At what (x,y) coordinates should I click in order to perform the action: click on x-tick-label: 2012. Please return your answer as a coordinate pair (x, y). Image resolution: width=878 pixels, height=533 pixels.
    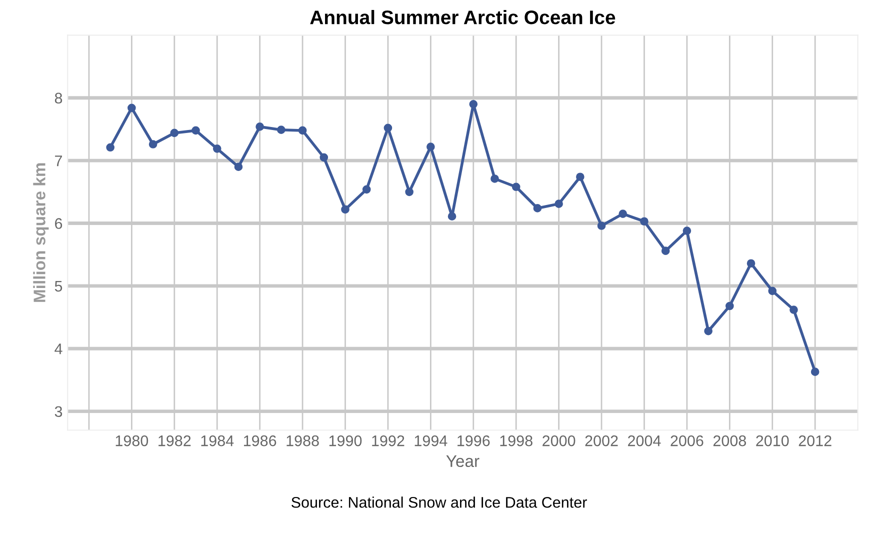
    Looking at the image, I should click on (815, 440).